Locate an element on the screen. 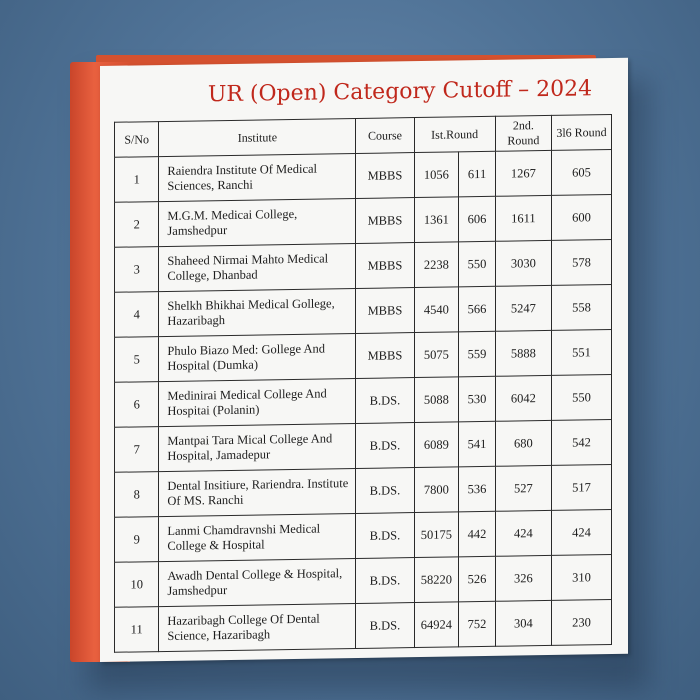  cell-round2: 1267 is located at coordinates (523, 173).